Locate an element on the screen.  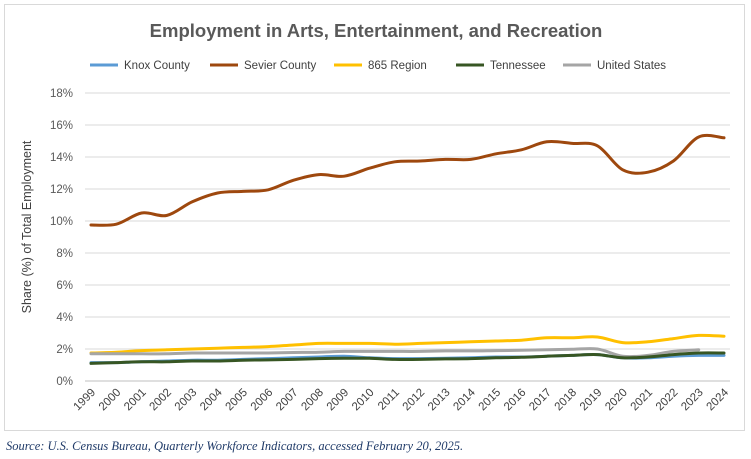
y-tick-label: 14% is located at coordinates (61, 158).